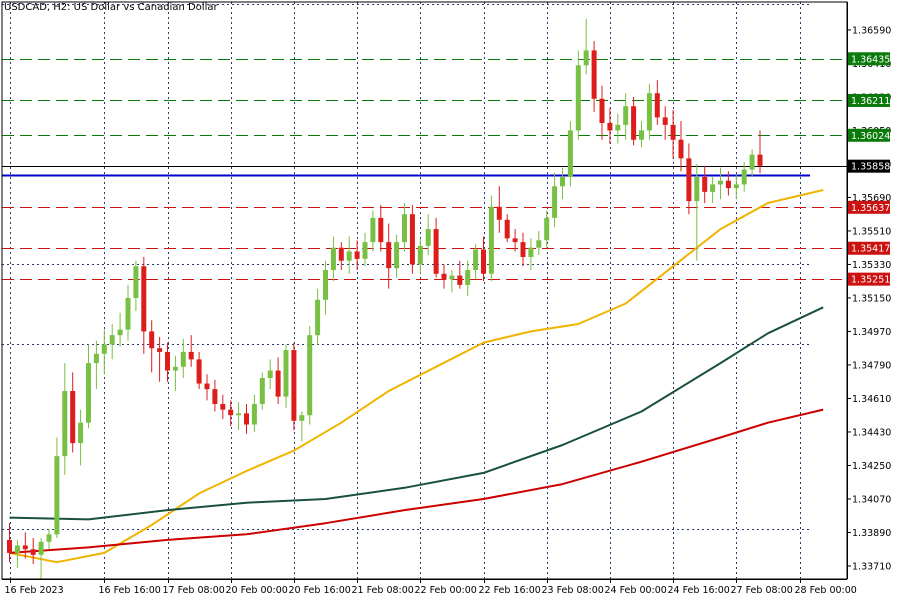 The image size is (900, 600). What do you see at coordinates (870, 208) in the screenshot?
I see `level-price-label: 1.35637` at bounding box center [870, 208].